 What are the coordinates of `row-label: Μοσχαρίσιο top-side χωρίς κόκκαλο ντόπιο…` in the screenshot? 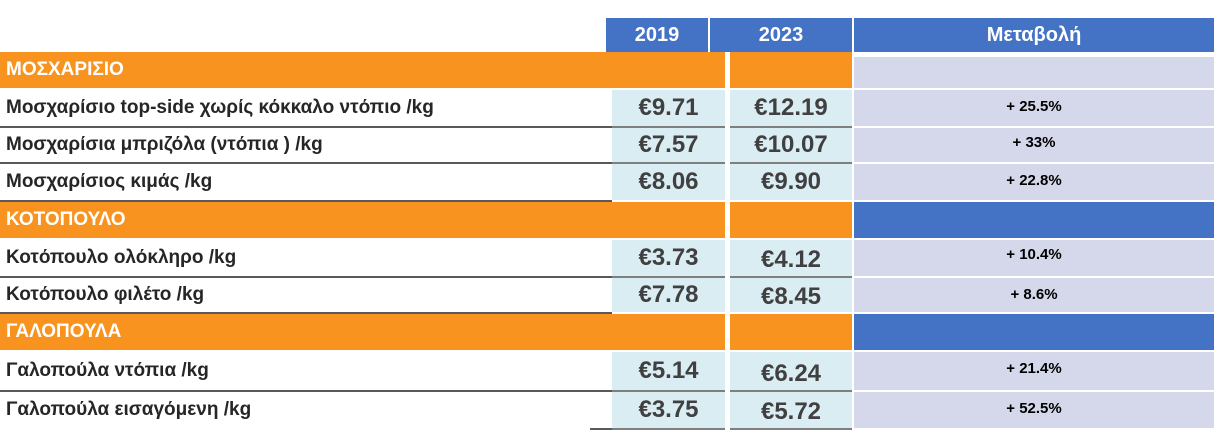 It's located at (220, 107).